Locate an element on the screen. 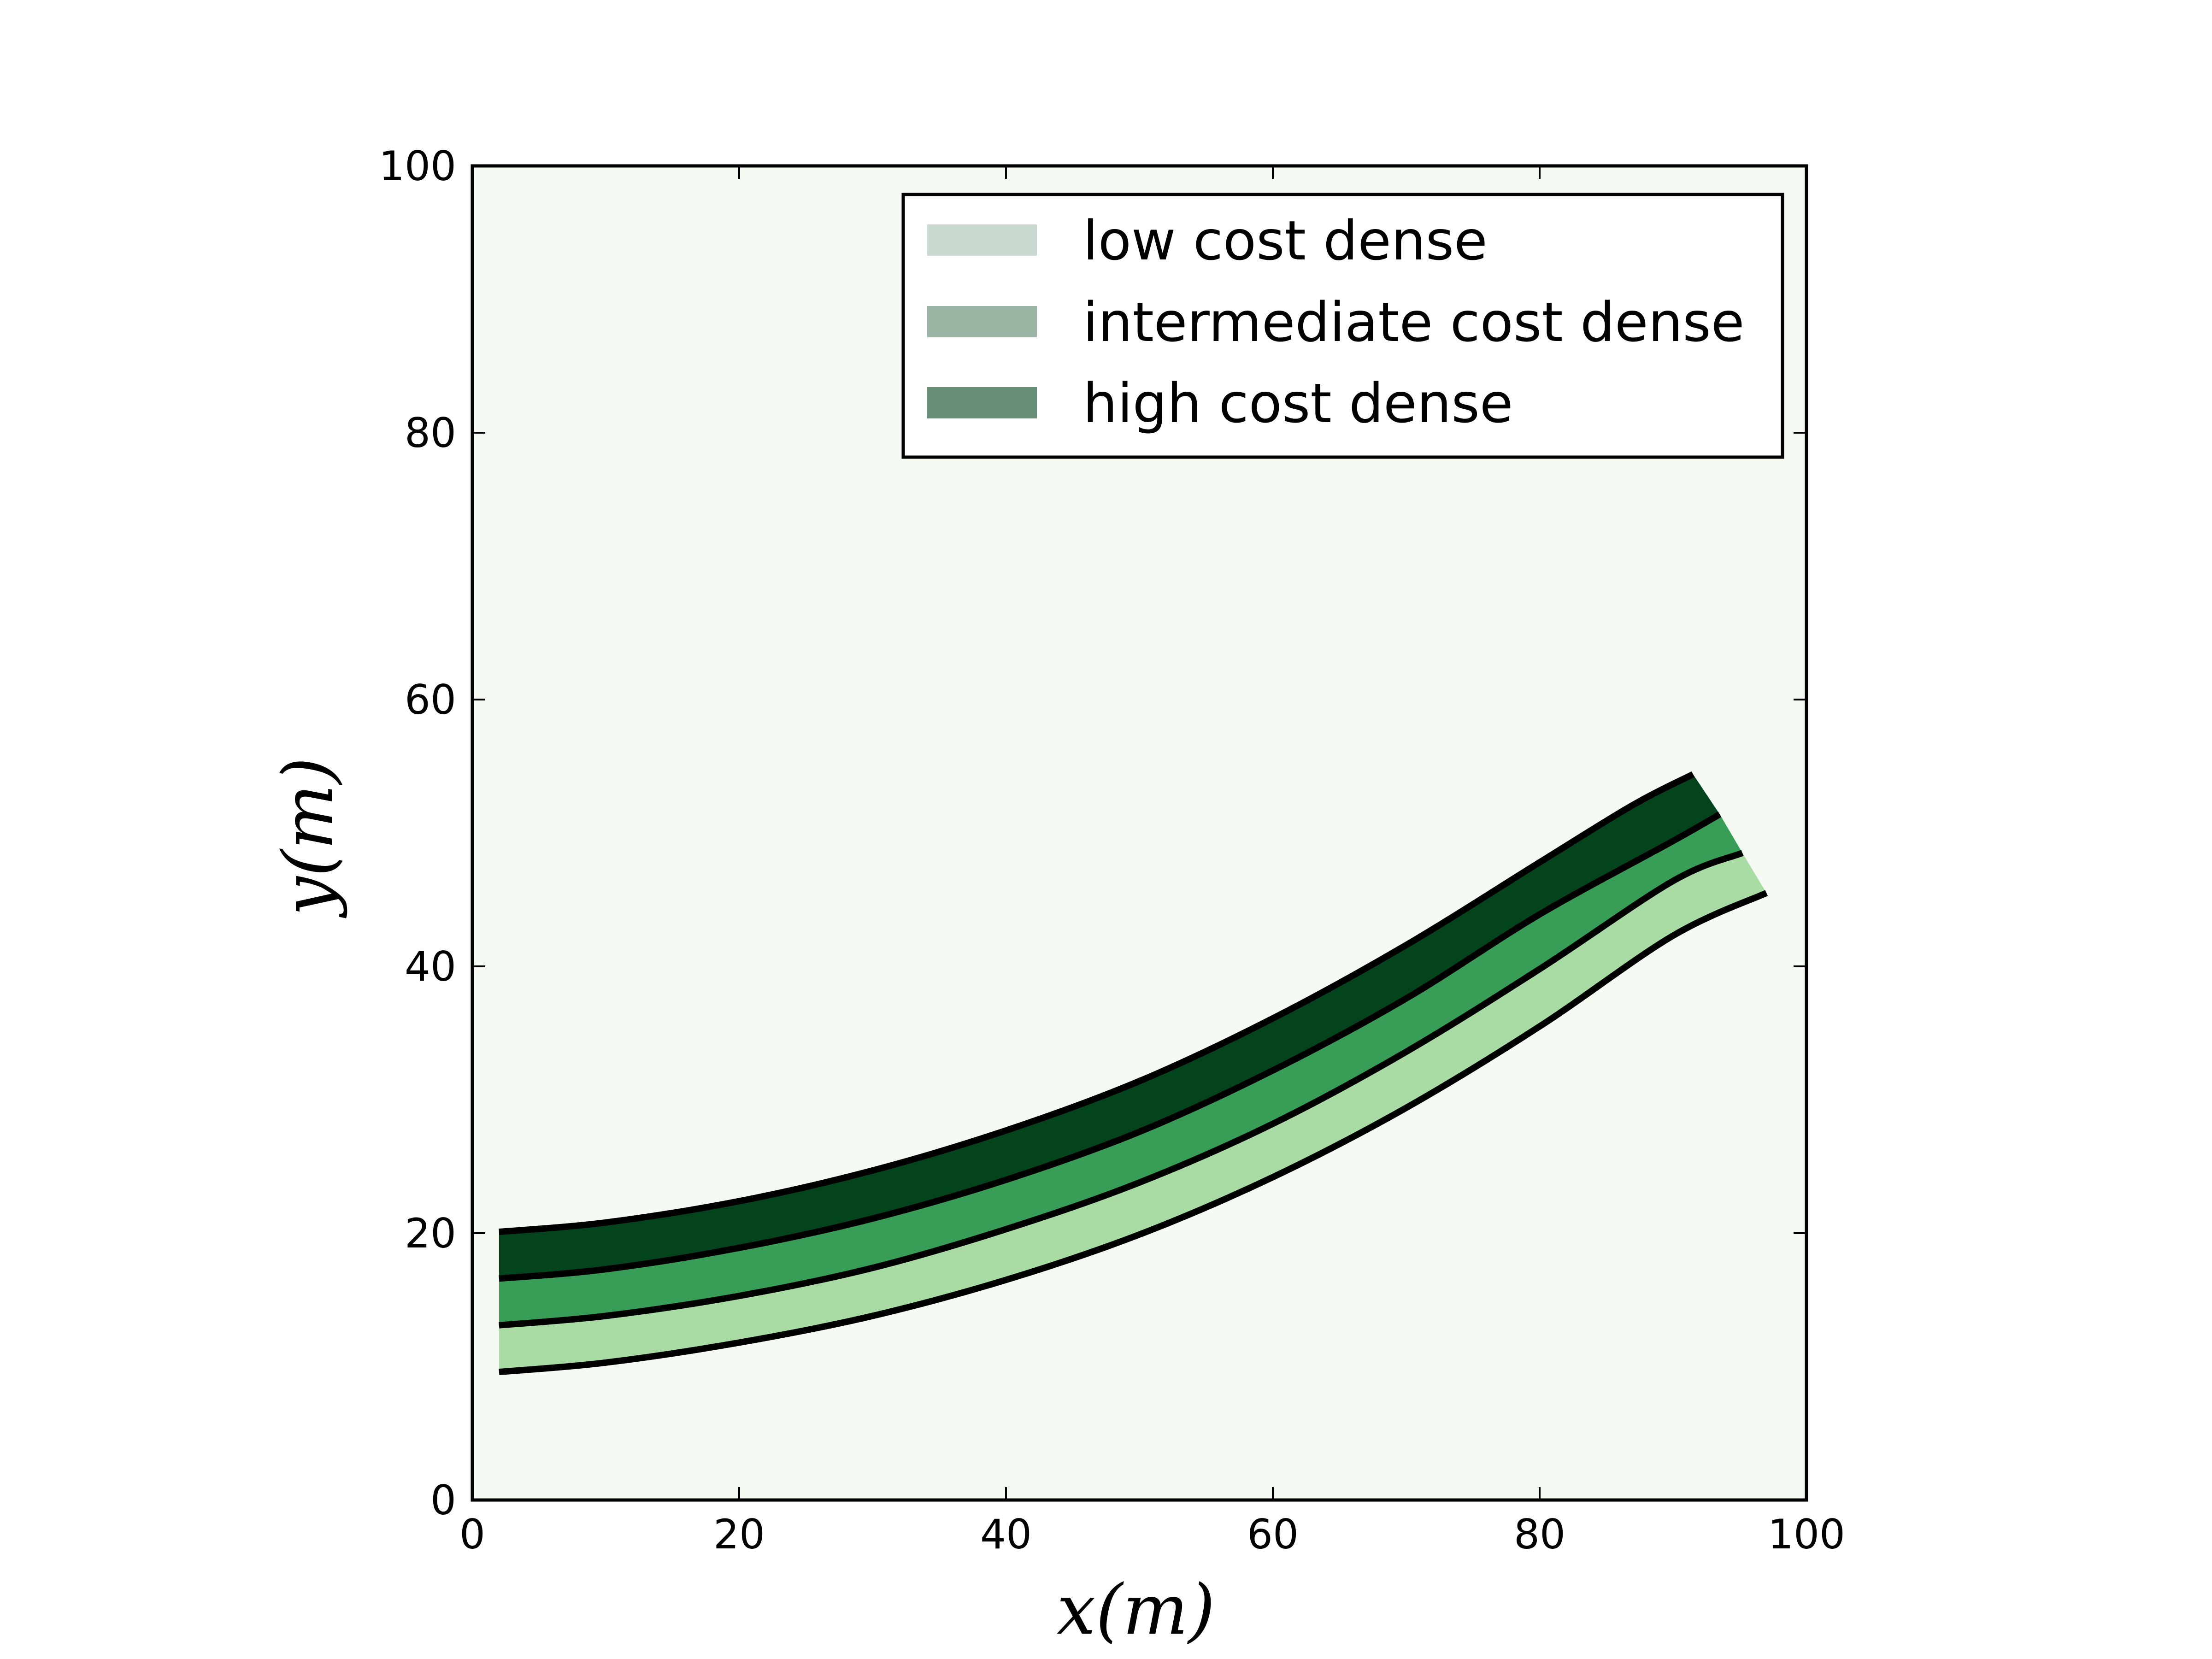  x-axis-label: x(m) is located at coordinates (1136, 1610).